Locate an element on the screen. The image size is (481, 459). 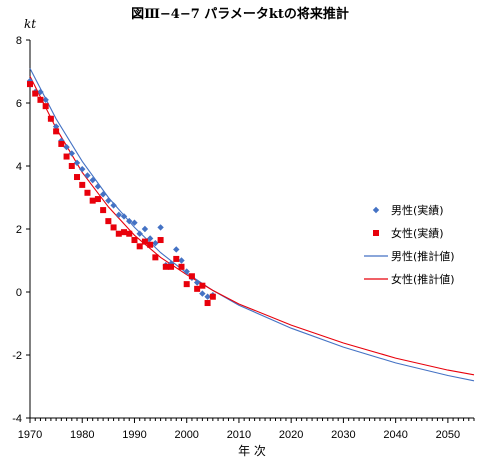
x-tick-label: 2010 is located at coordinates (239, 435).